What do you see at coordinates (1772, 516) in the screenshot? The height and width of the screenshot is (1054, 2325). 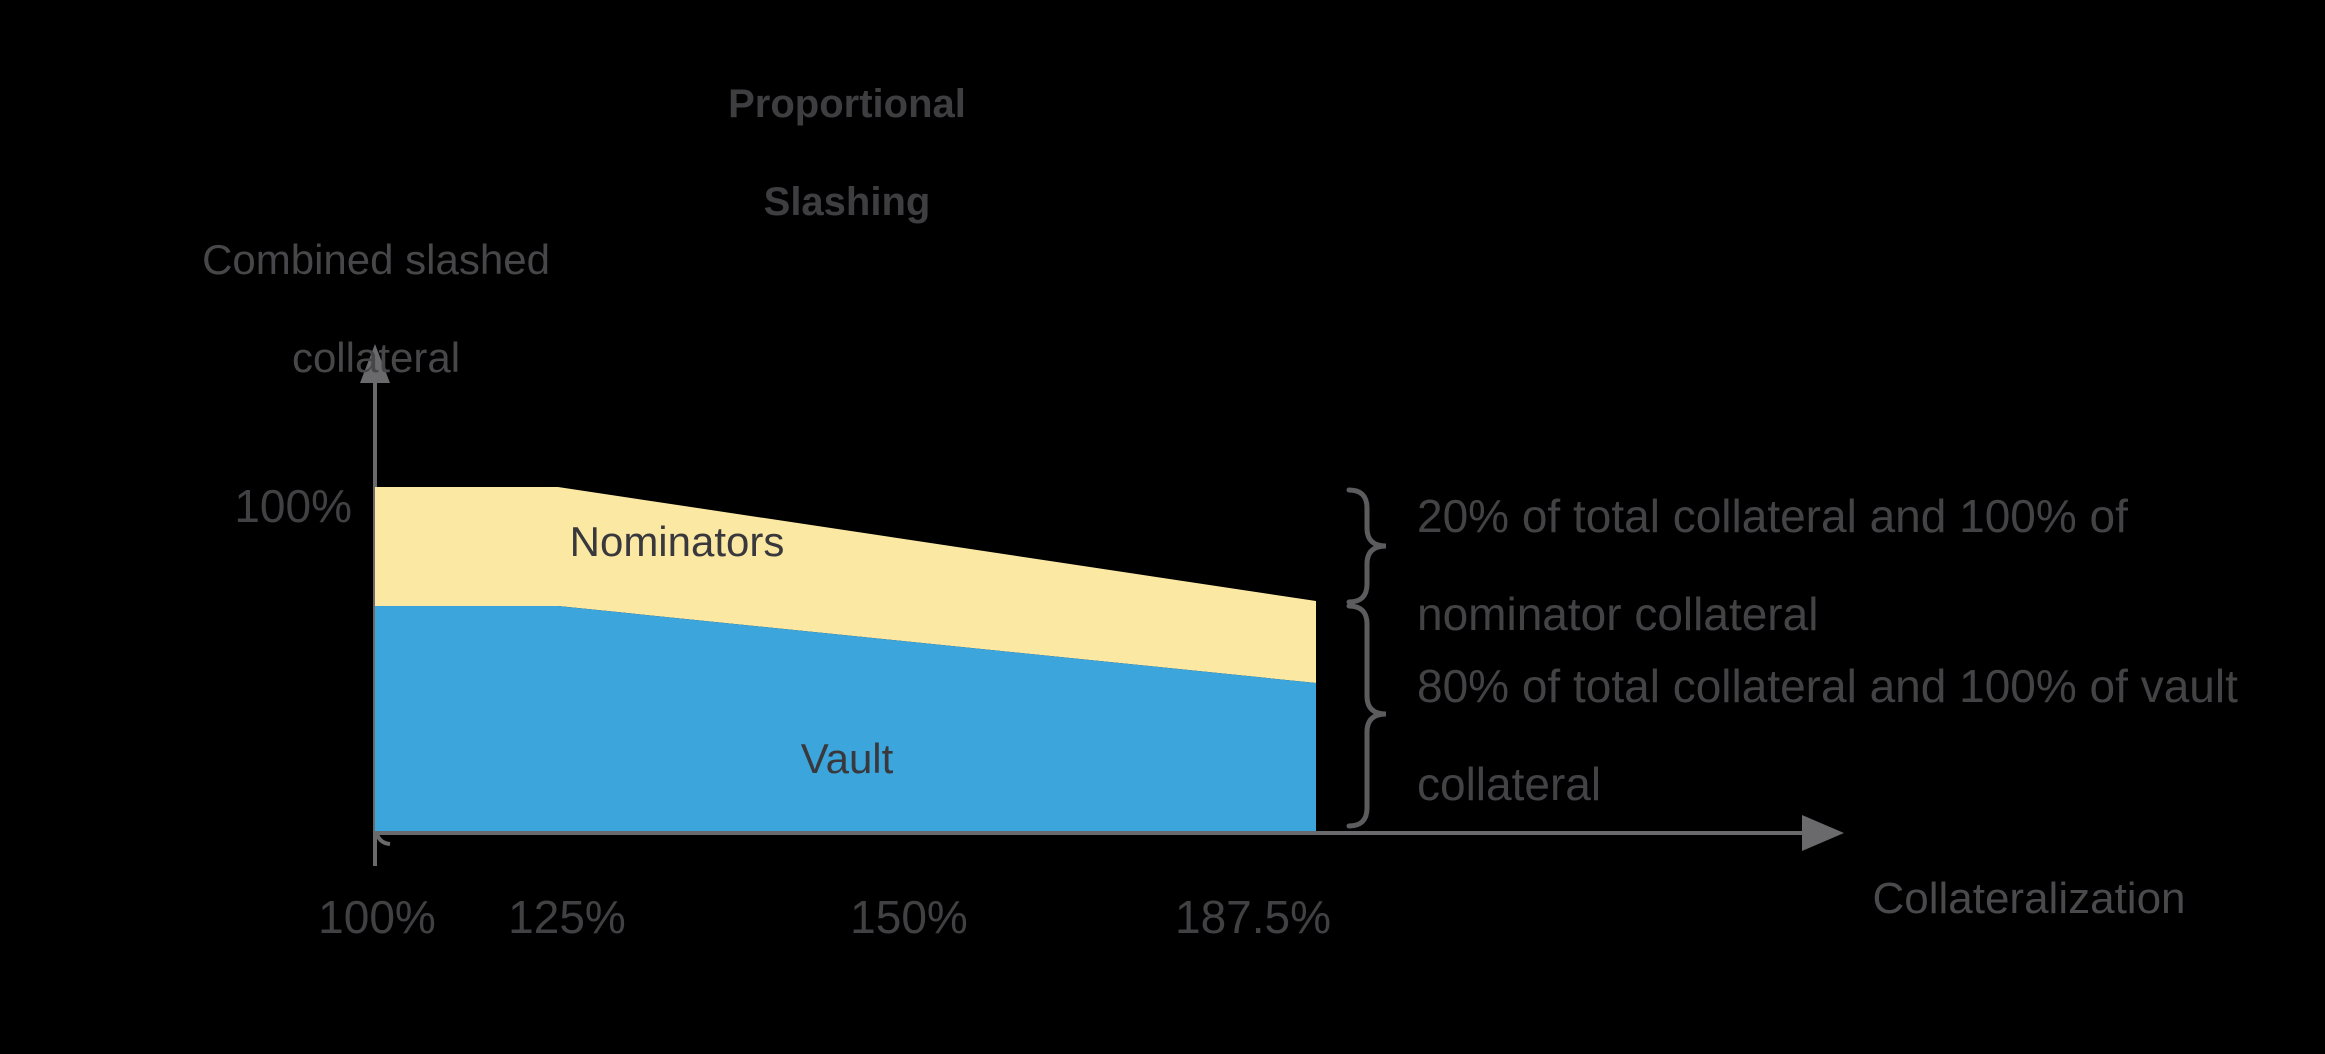 I see `nominators-annotation-line1: 20% of total collateral and 100% of` at bounding box center [1772, 516].